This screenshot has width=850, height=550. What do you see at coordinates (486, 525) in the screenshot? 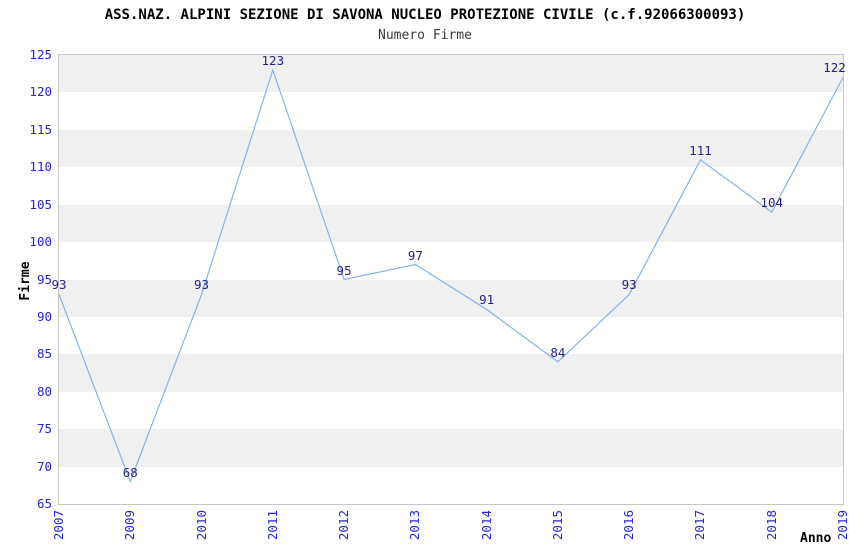
I see `x-tick-label: 2014` at bounding box center [486, 525].